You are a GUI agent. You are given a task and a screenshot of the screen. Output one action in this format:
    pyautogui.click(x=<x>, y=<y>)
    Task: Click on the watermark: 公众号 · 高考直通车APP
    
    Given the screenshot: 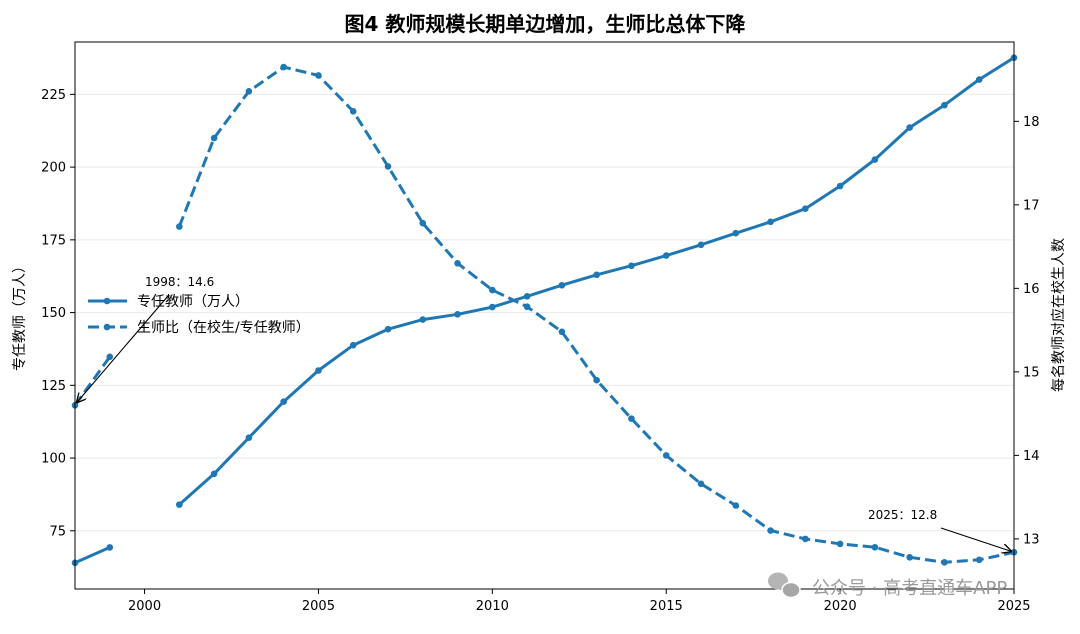 What is the action you would take?
    pyautogui.click(x=887, y=585)
    